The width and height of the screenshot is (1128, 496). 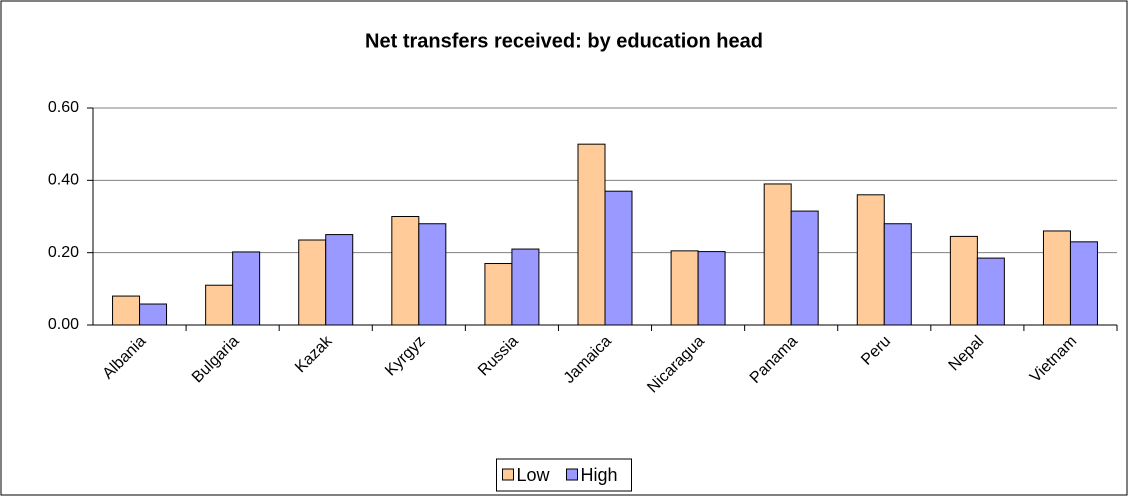 I want to click on y-tick-label: 0.00, so click(x=63, y=324).